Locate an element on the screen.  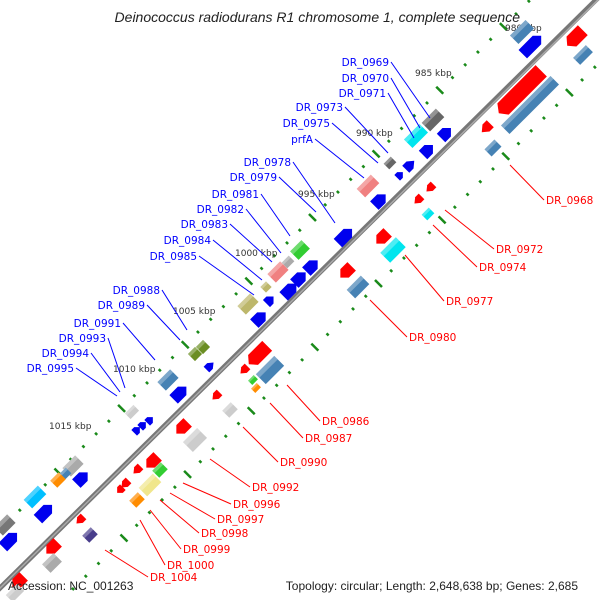
gene-label-dr_0999: DR_0999 is located at coordinates (206, 550).